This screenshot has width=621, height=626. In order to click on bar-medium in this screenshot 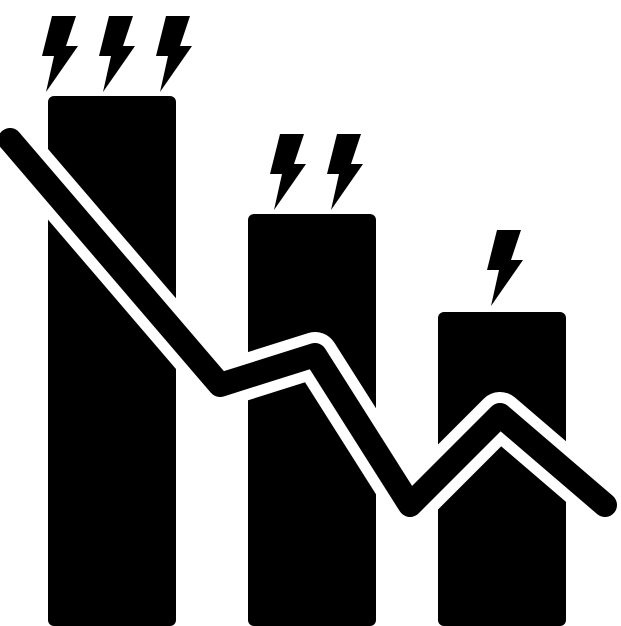, I will do `click(312, 420)`.